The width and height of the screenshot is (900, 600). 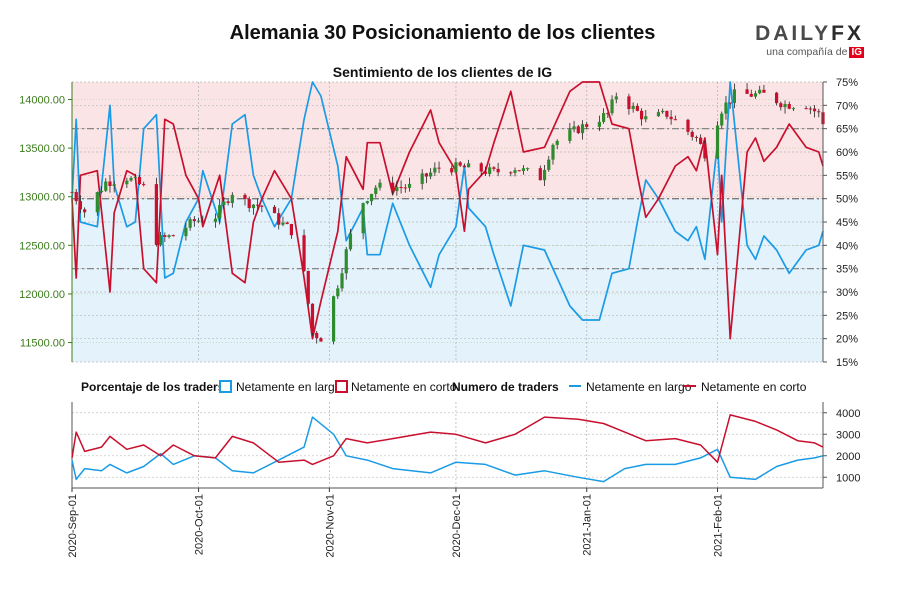 I want to click on ig-badge: IG, so click(x=856, y=52).